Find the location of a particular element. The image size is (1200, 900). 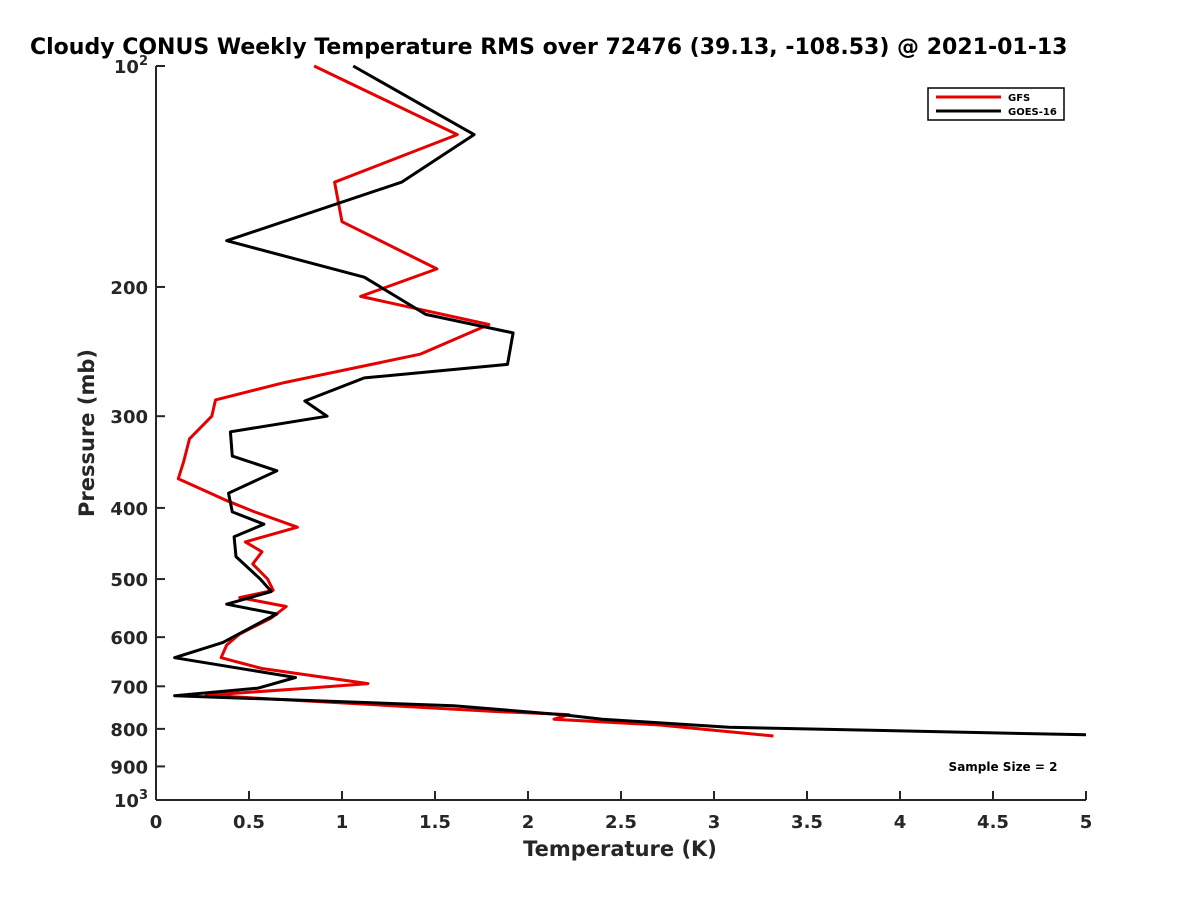

y-tick-label: 600 is located at coordinates (129, 638).